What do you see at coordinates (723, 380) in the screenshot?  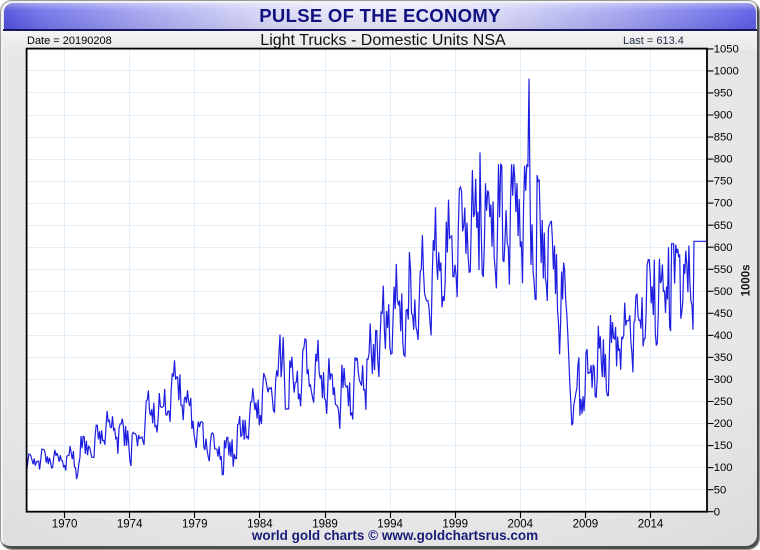 I see `svg-text: 300` at bounding box center [723, 380].